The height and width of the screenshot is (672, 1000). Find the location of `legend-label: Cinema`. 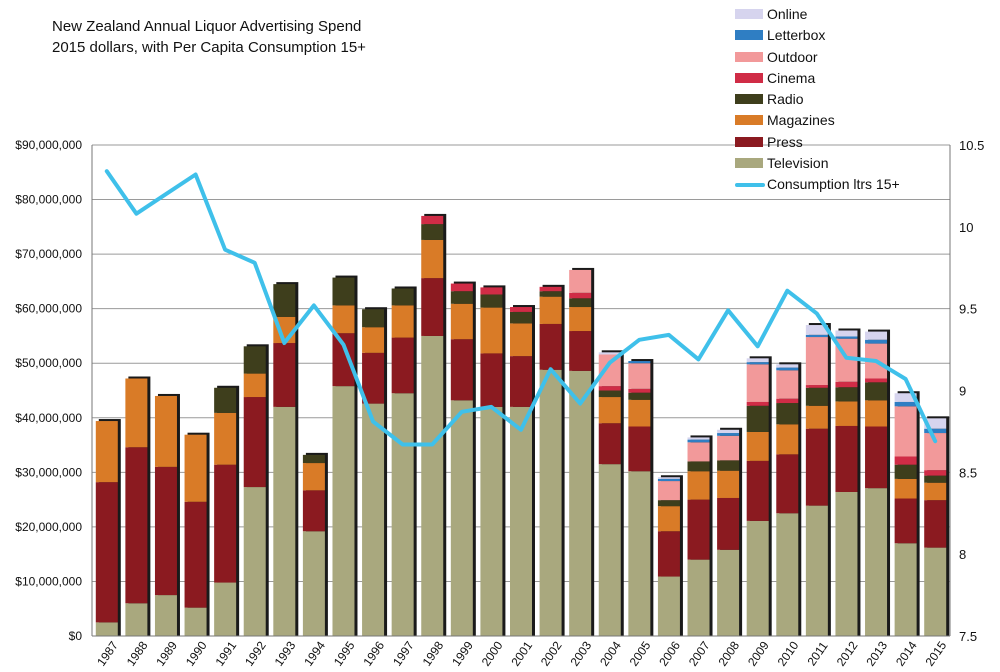

legend-label: Cinema is located at coordinates (791, 77).